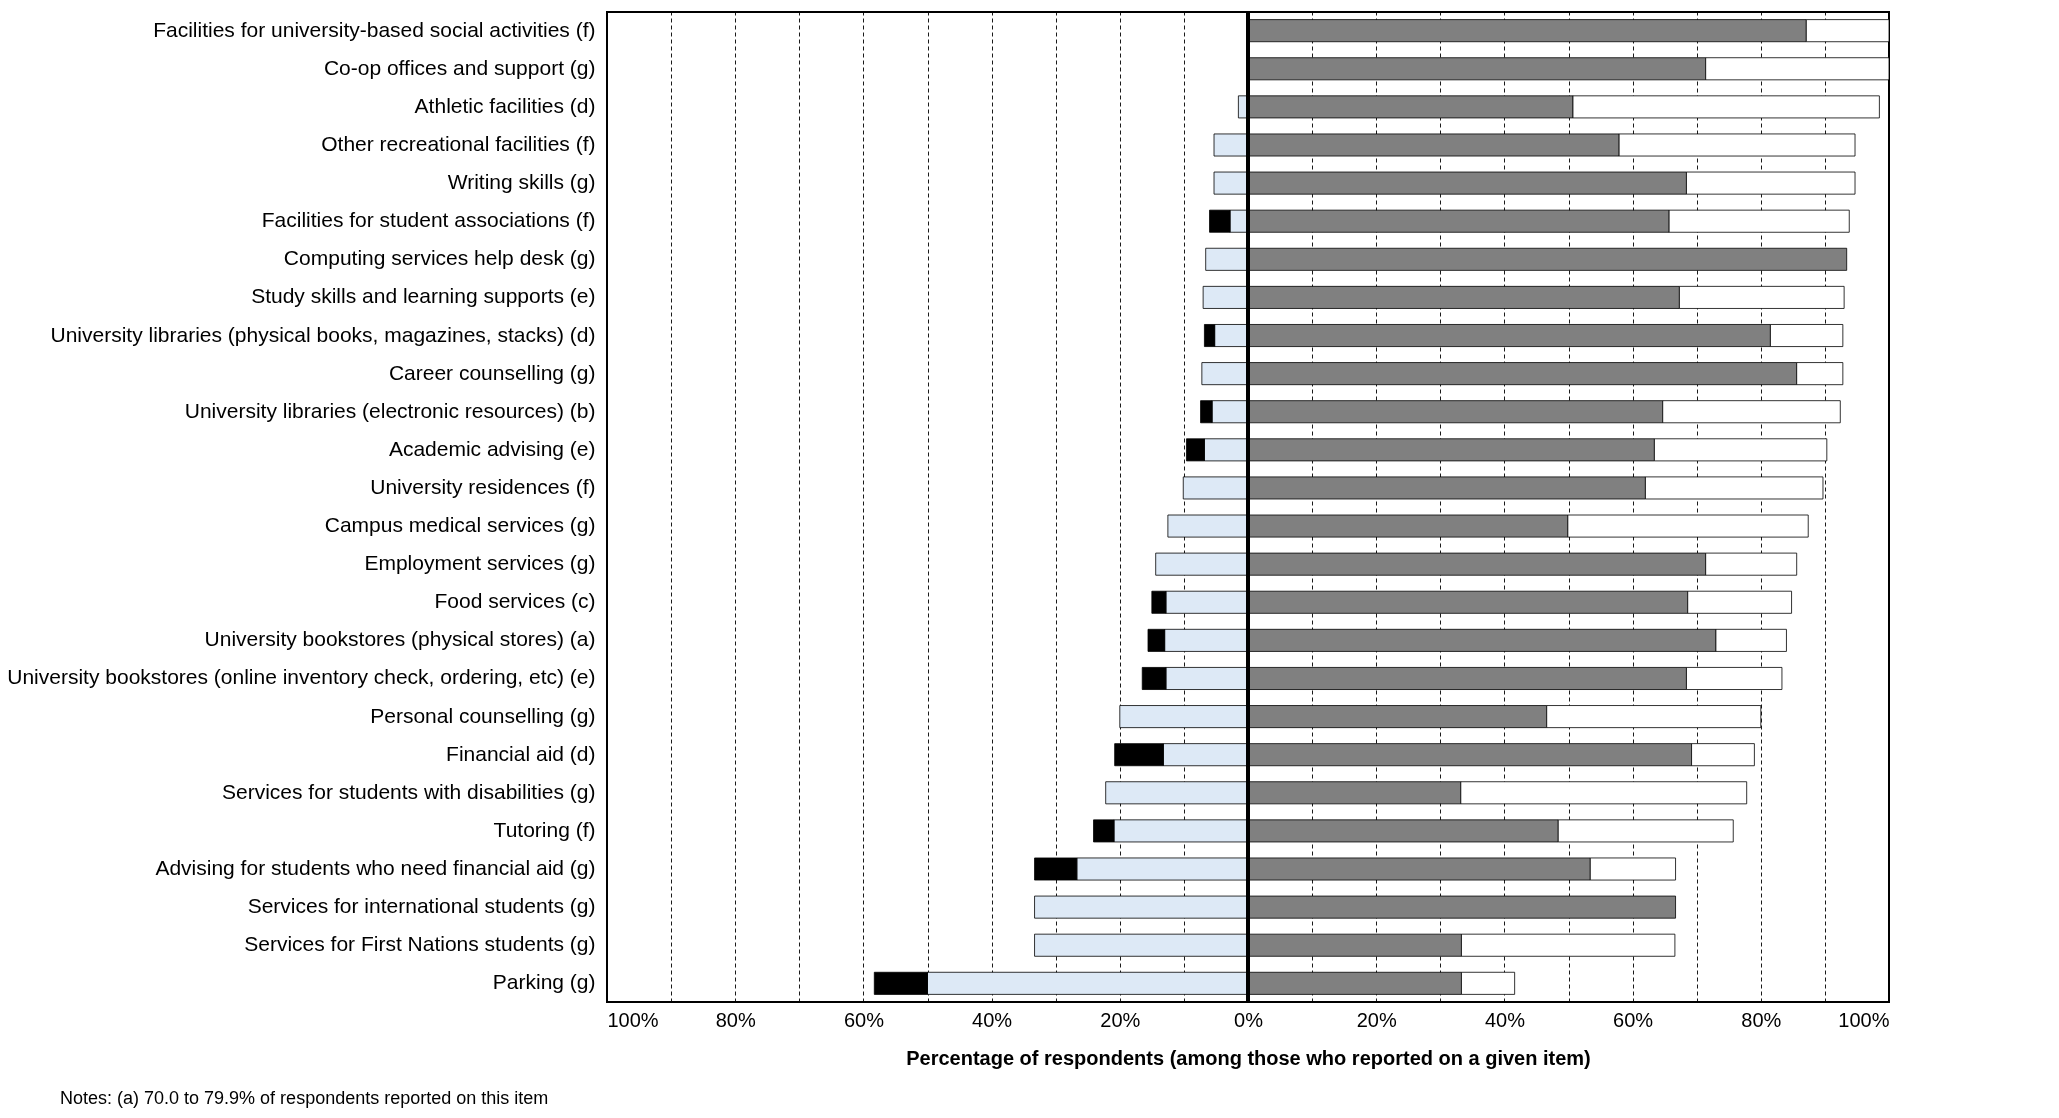 The image size is (2059, 1118). I want to click on y-tick-label: Athletic facilities (d), so click(505, 105).